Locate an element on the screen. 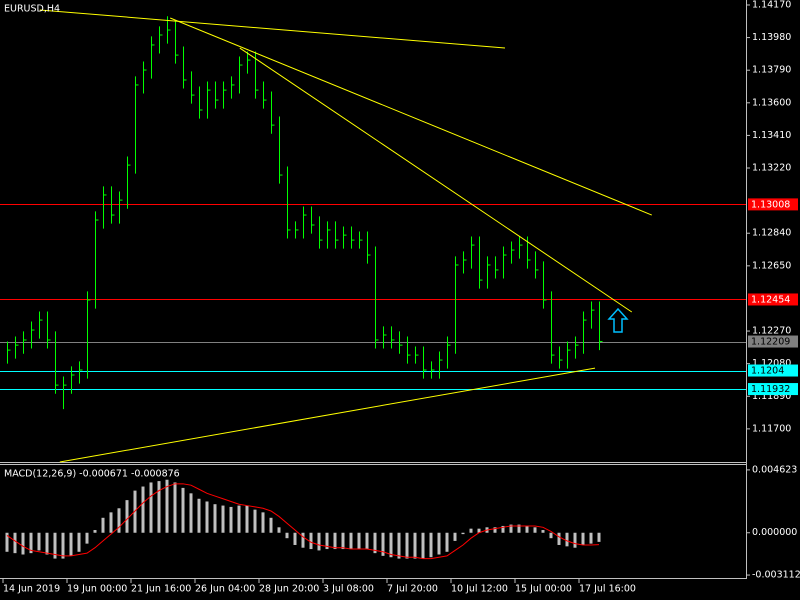 This screenshot has width=800, height=600. price-level-label: 1.1204 is located at coordinates (767, 371).